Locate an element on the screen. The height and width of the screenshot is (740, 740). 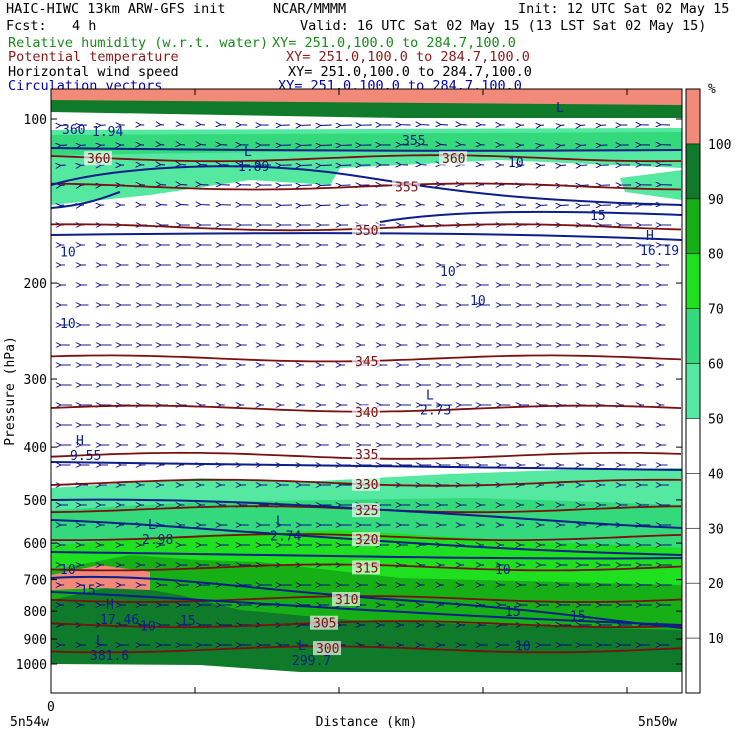
y-axis-label: Pressure (hPa) is located at coordinates (10, 391).